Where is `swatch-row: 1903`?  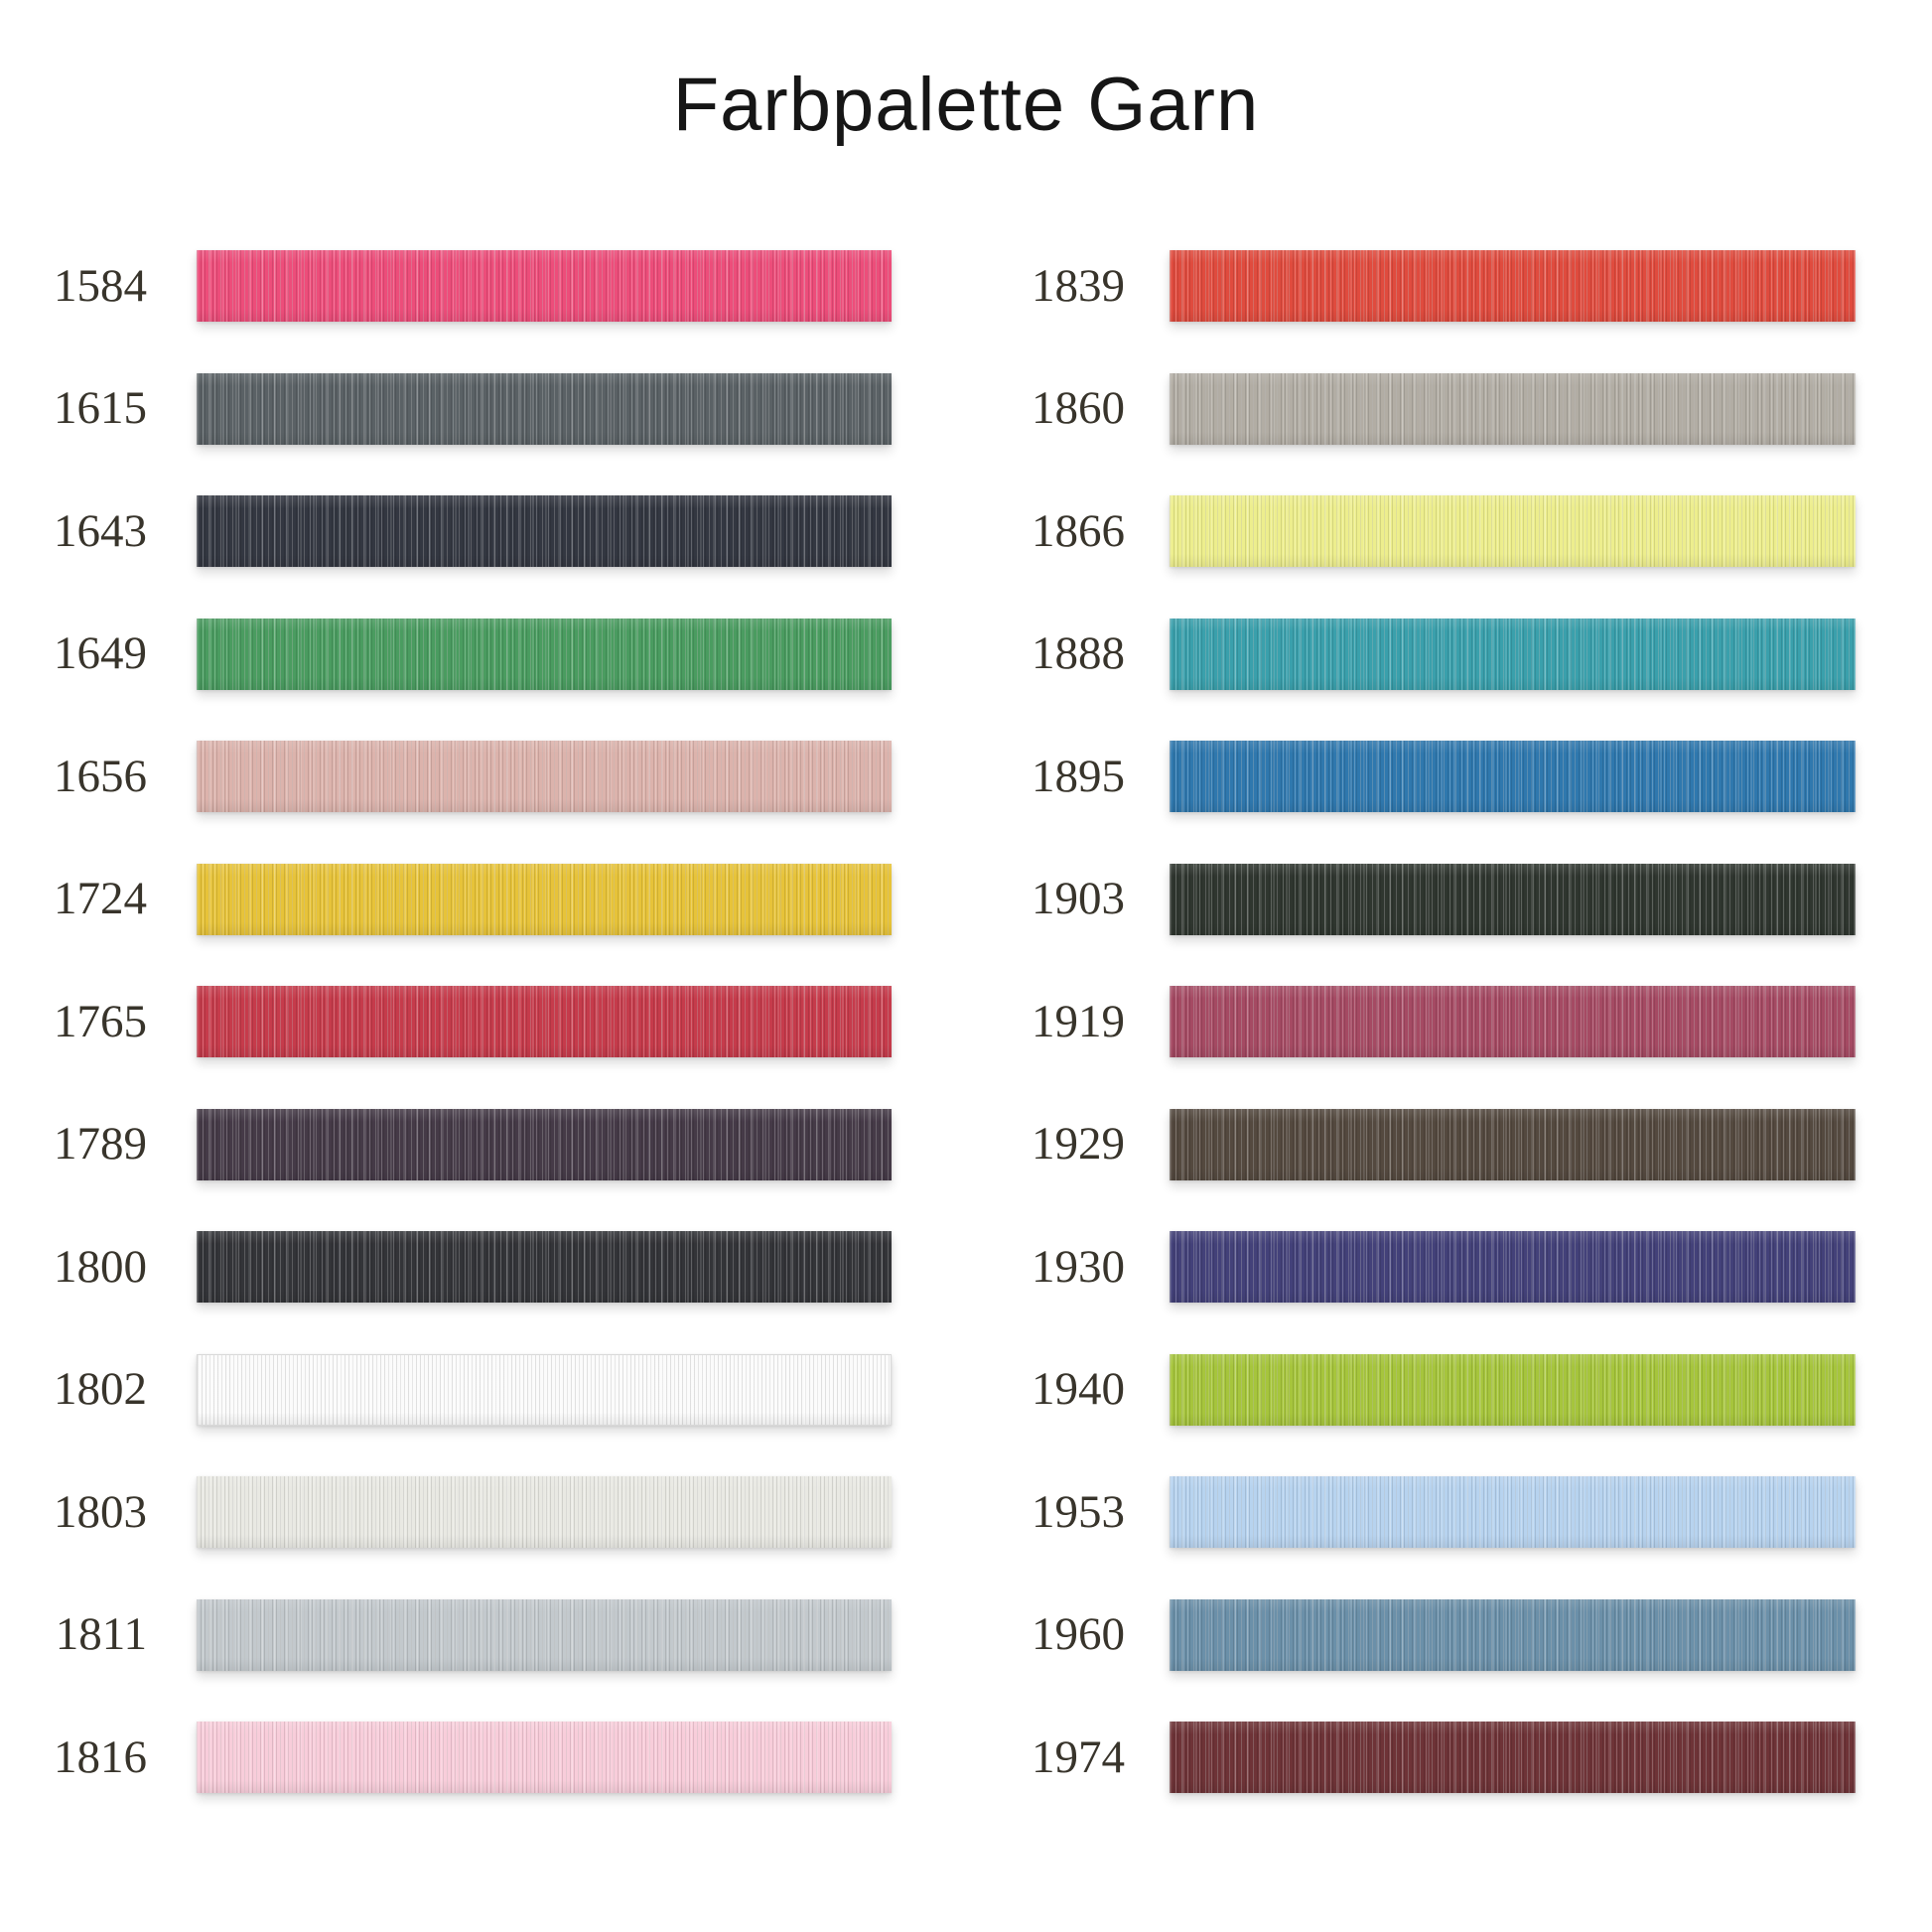 swatch-row: 1903 is located at coordinates (1416, 899).